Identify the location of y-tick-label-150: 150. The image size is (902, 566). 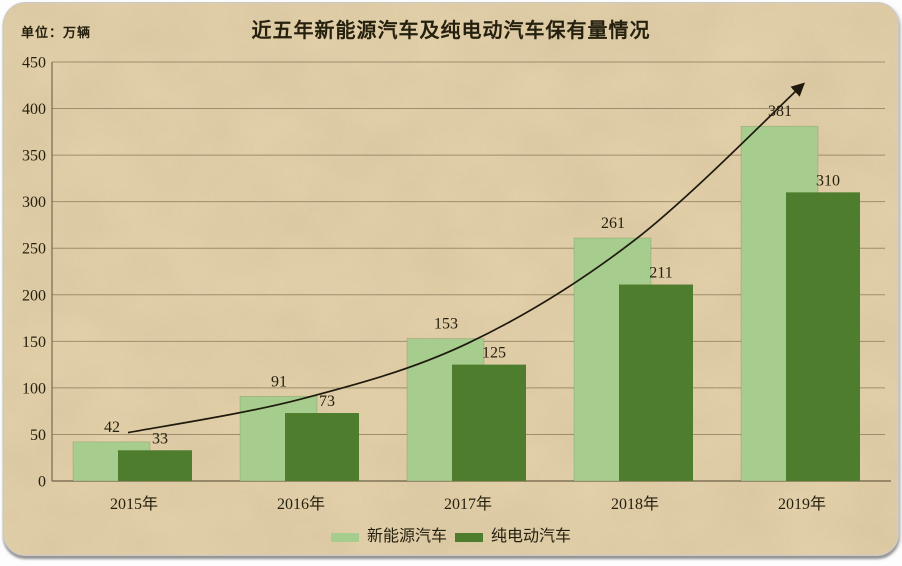
(34, 342).